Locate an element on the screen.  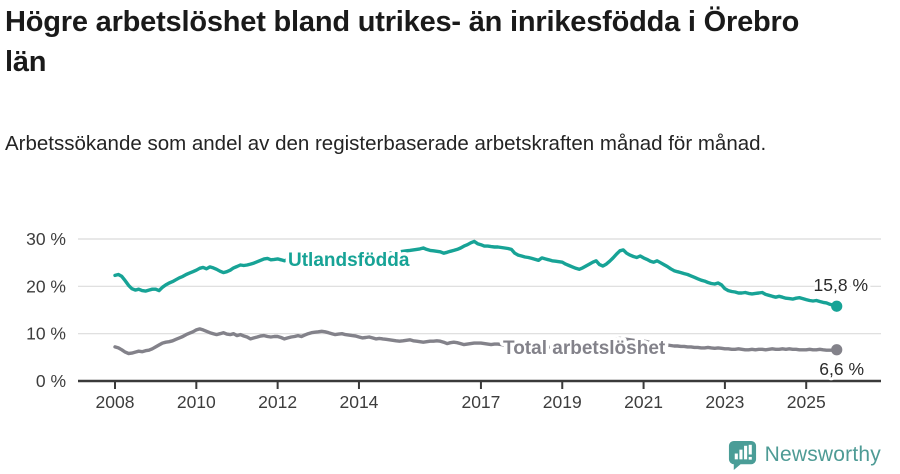
x-axis-label-2021: 2021 is located at coordinates (643, 402).